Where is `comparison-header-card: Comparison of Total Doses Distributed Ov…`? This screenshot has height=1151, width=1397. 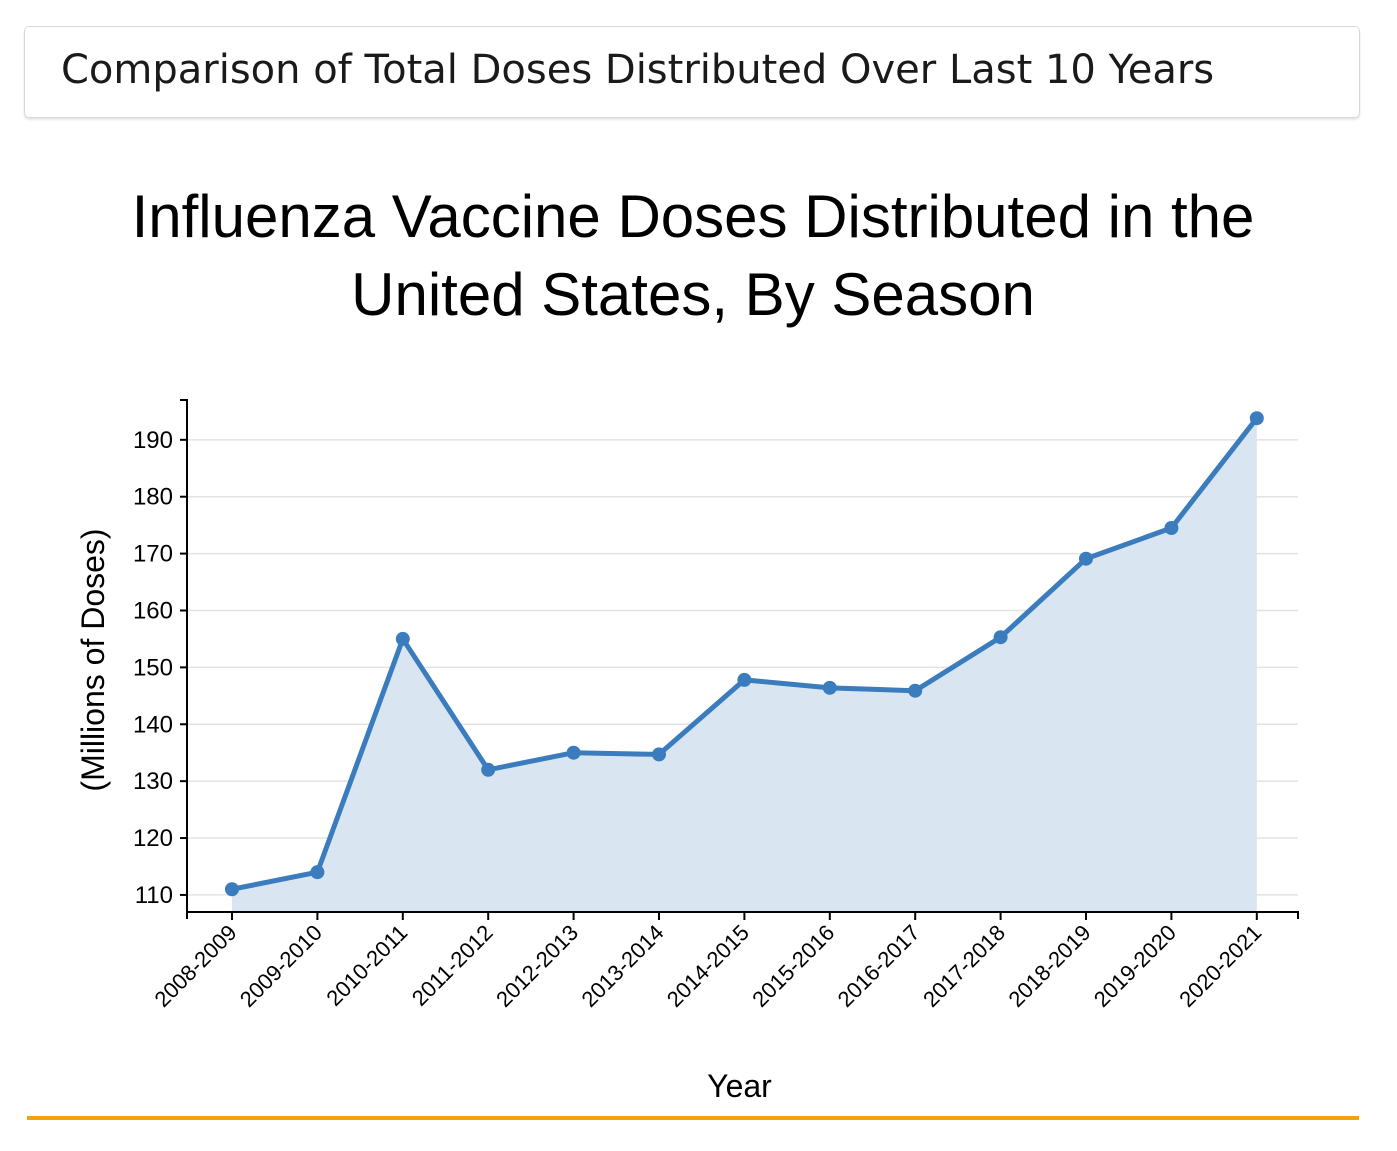 comparison-header-card: Comparison of Total Doses Distributed Ov… is located at coordinates (692, 72).